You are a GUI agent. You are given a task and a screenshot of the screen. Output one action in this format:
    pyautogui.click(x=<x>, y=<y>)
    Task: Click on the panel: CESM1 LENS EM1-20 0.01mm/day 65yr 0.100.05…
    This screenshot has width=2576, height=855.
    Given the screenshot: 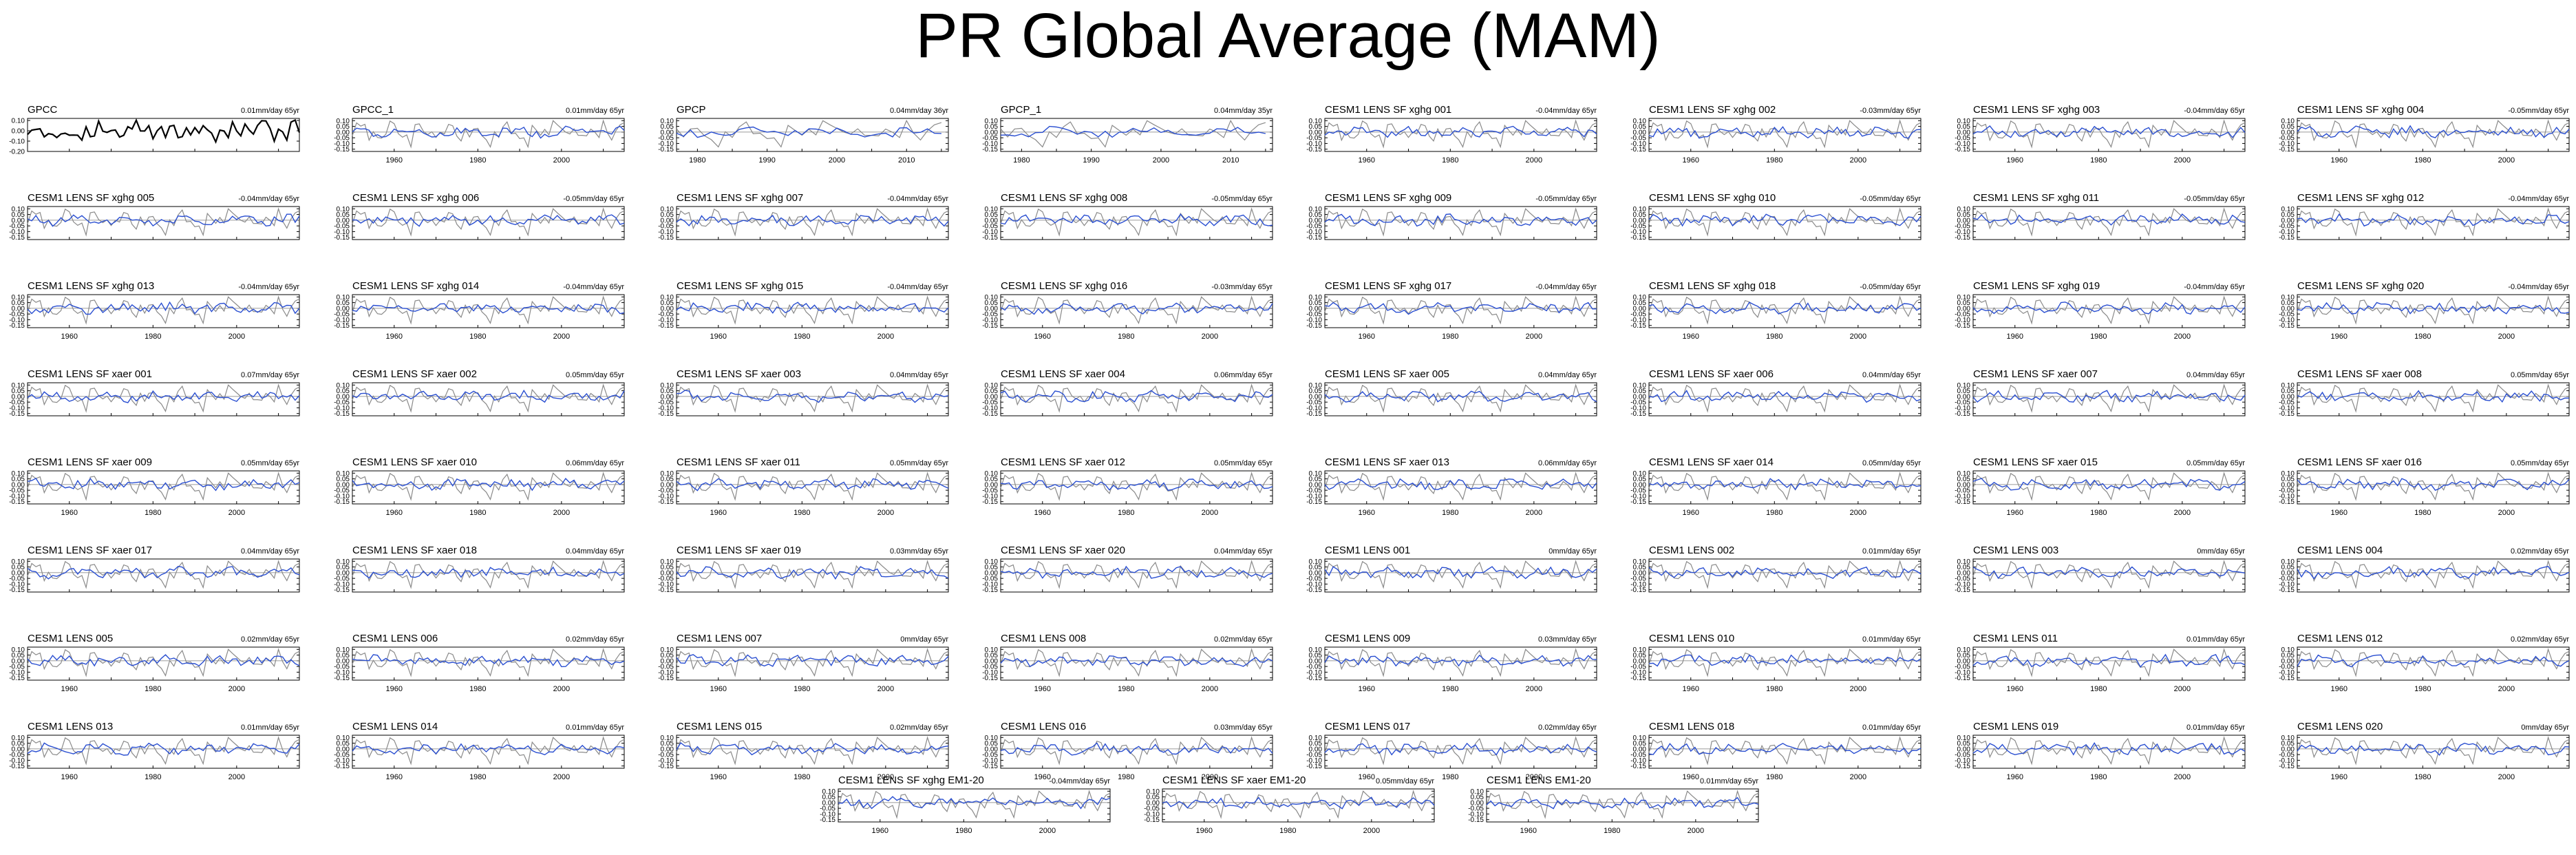 What is the action you would take?
    pyautogui.click(x=1613, y=804)
    